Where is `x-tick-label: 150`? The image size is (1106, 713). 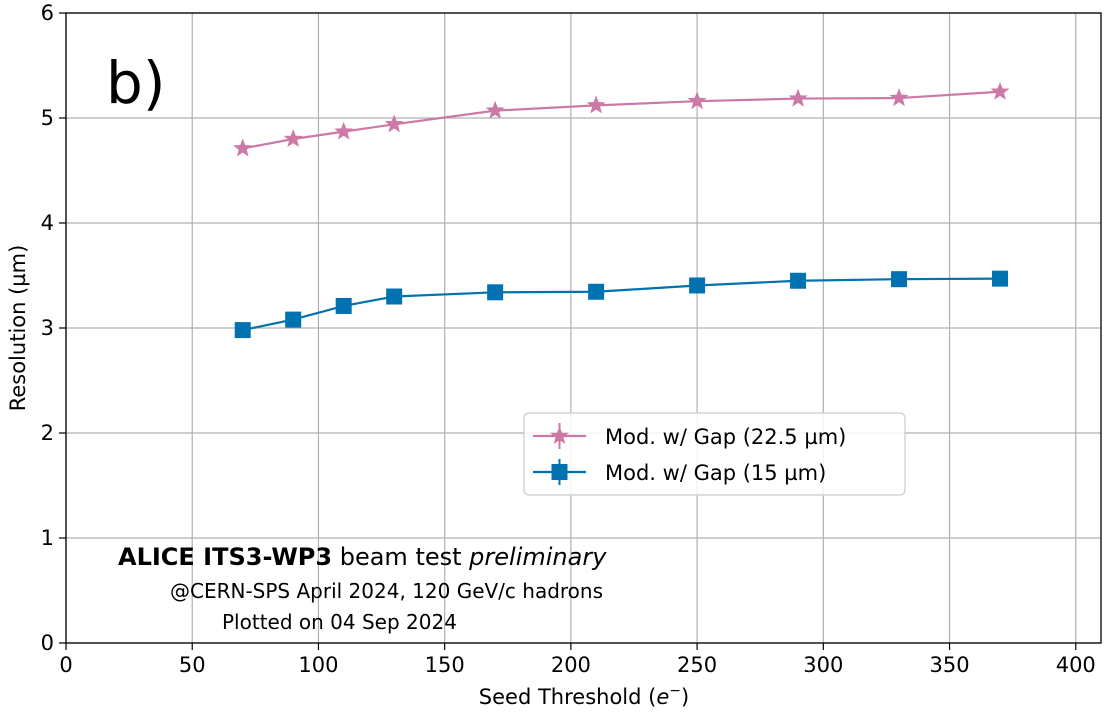
x-tick-label: 150 is located at coordinates (445, 665).